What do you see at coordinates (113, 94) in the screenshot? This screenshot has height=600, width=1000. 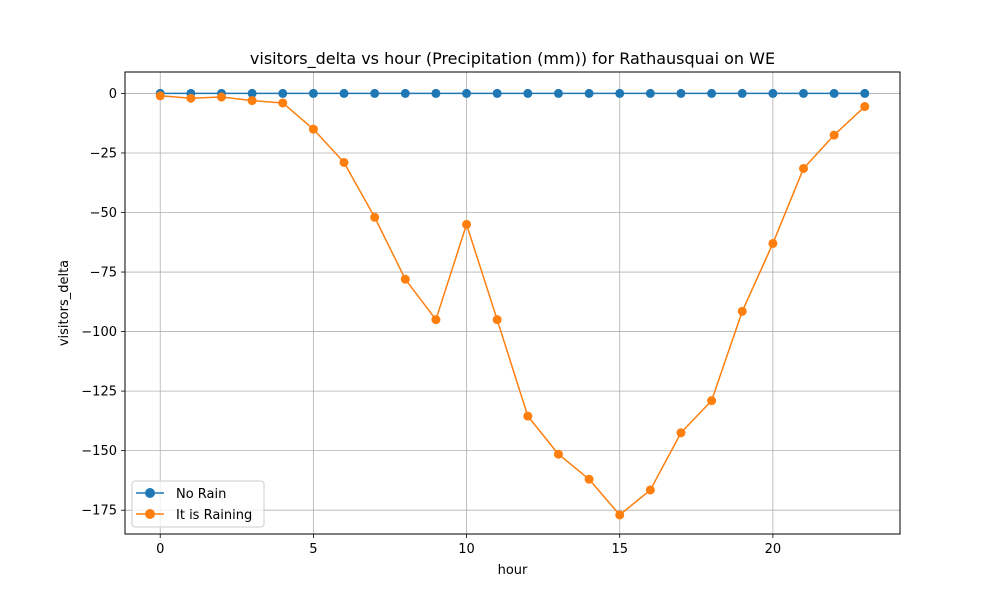 I see `y-tick-label: 0` at bounding box center [113, 94].